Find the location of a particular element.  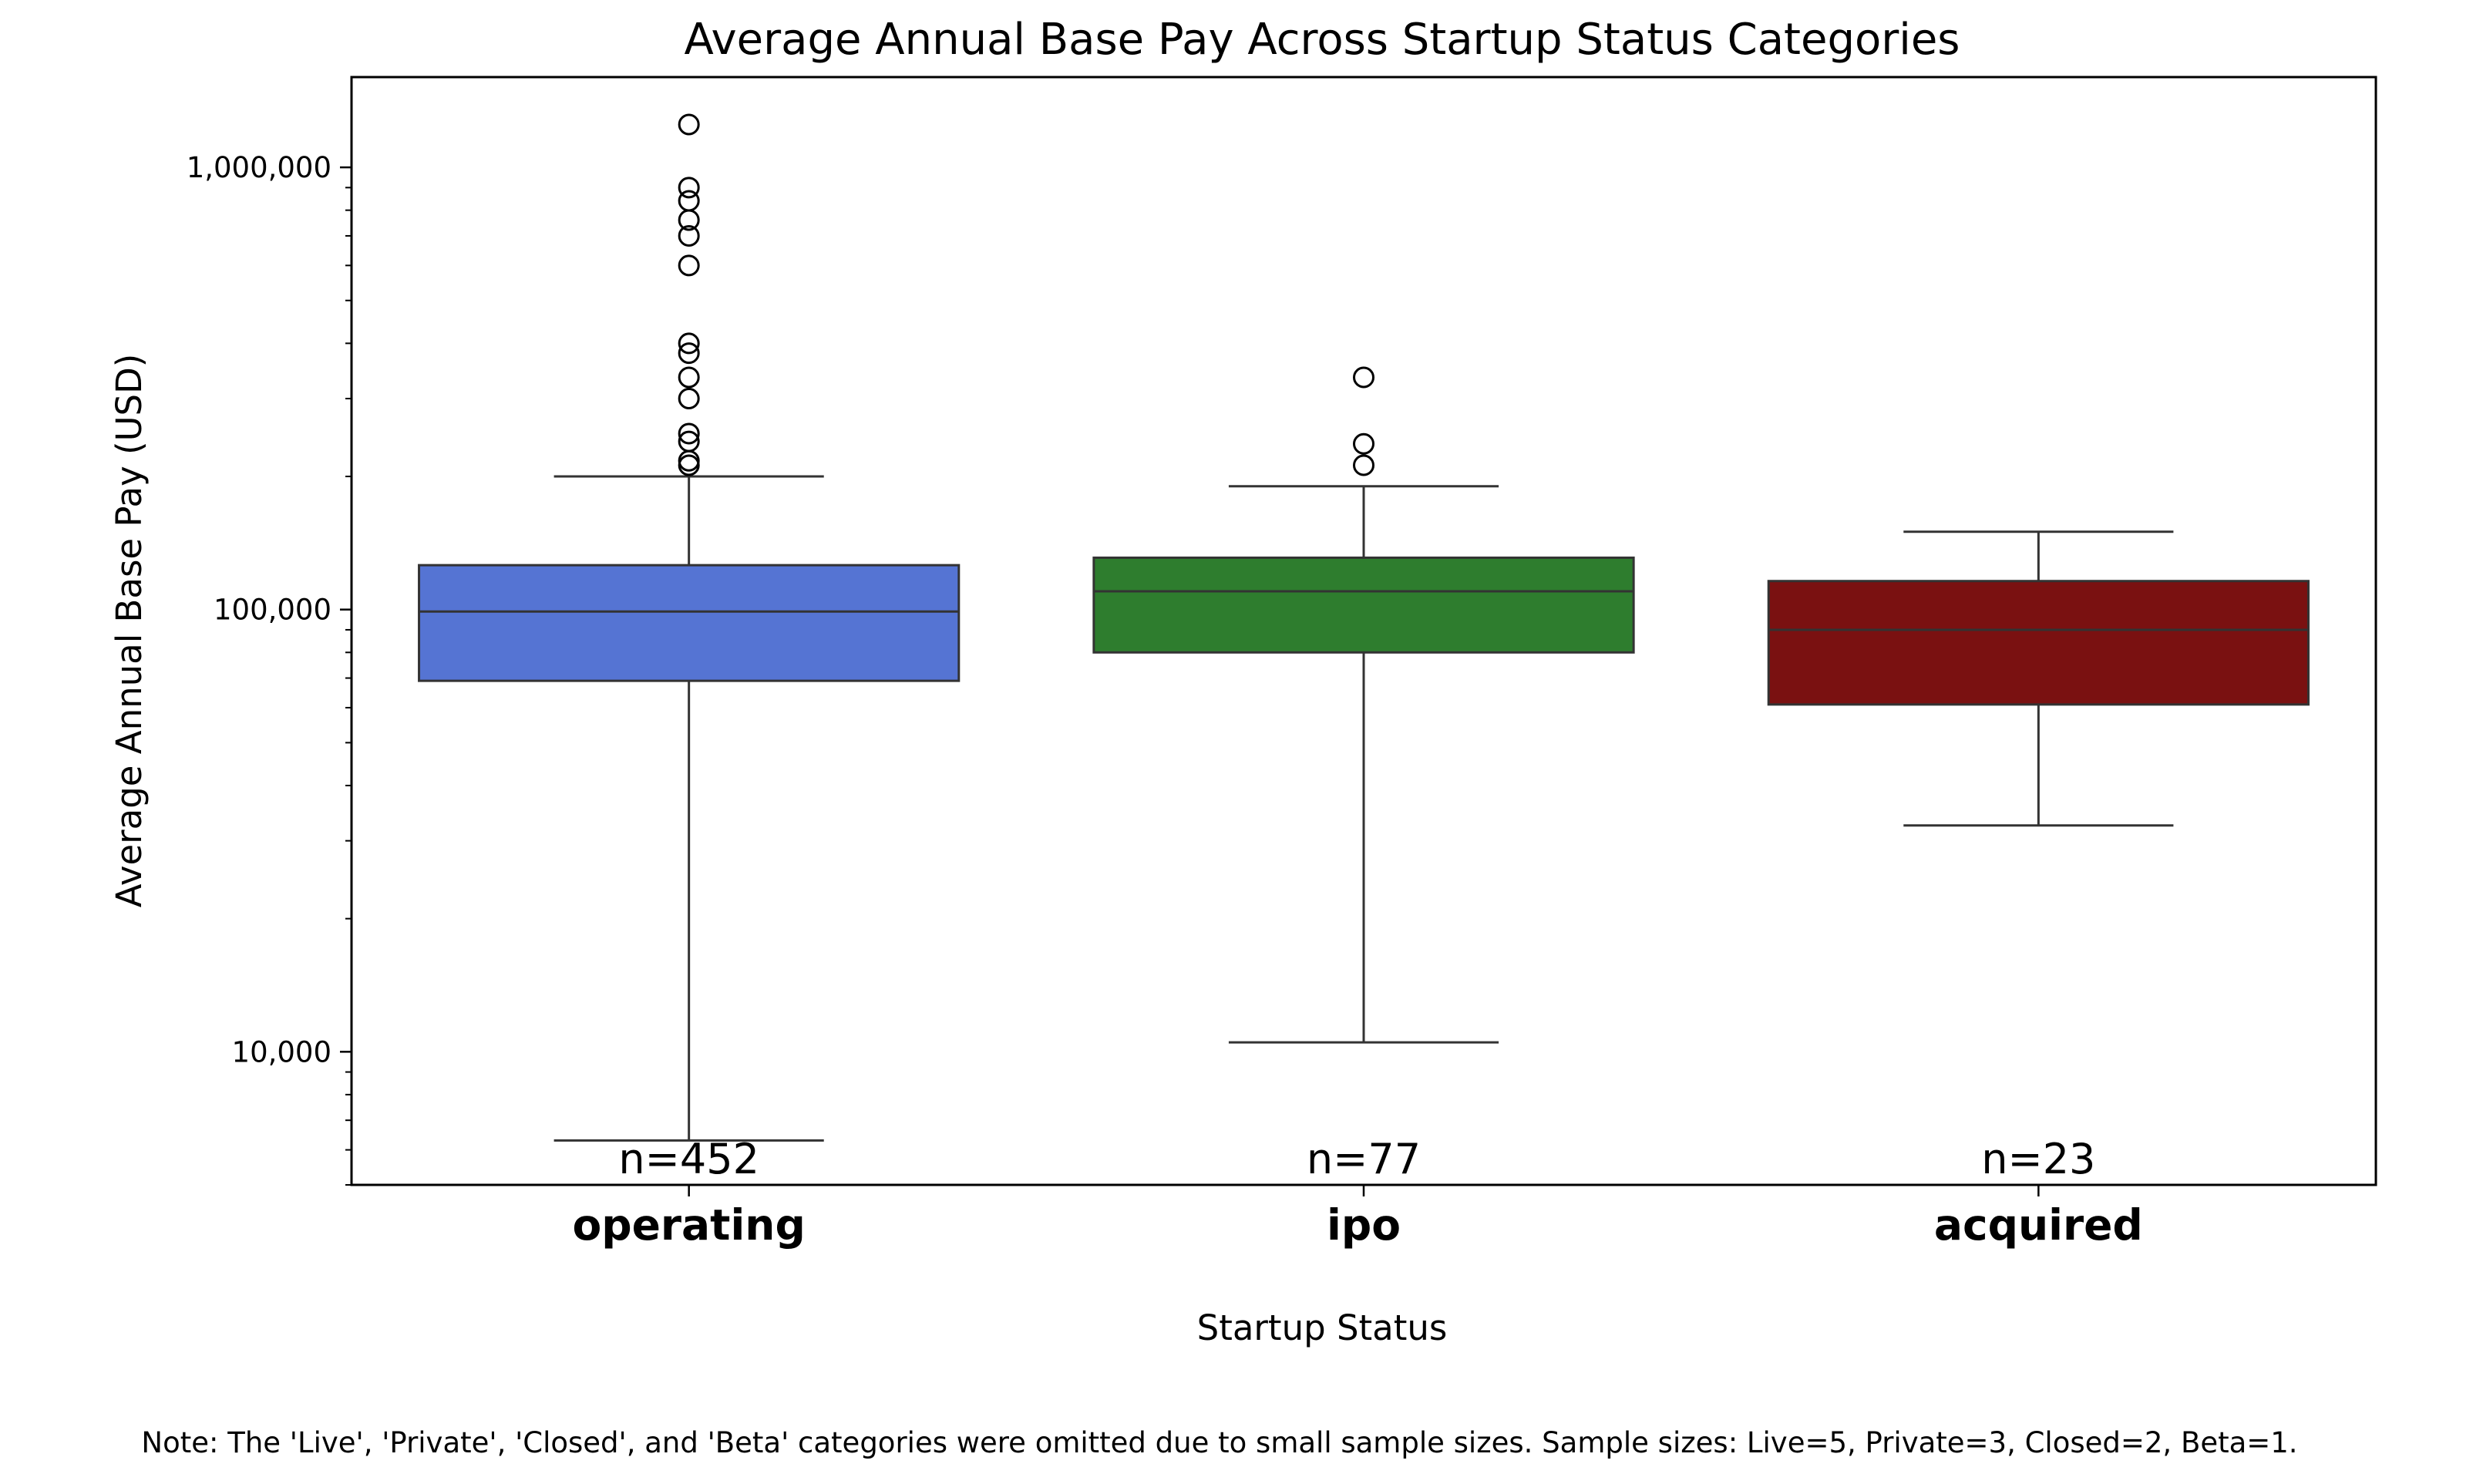

sample-size-label: n=23 is located at coordinates (2038, 1159).